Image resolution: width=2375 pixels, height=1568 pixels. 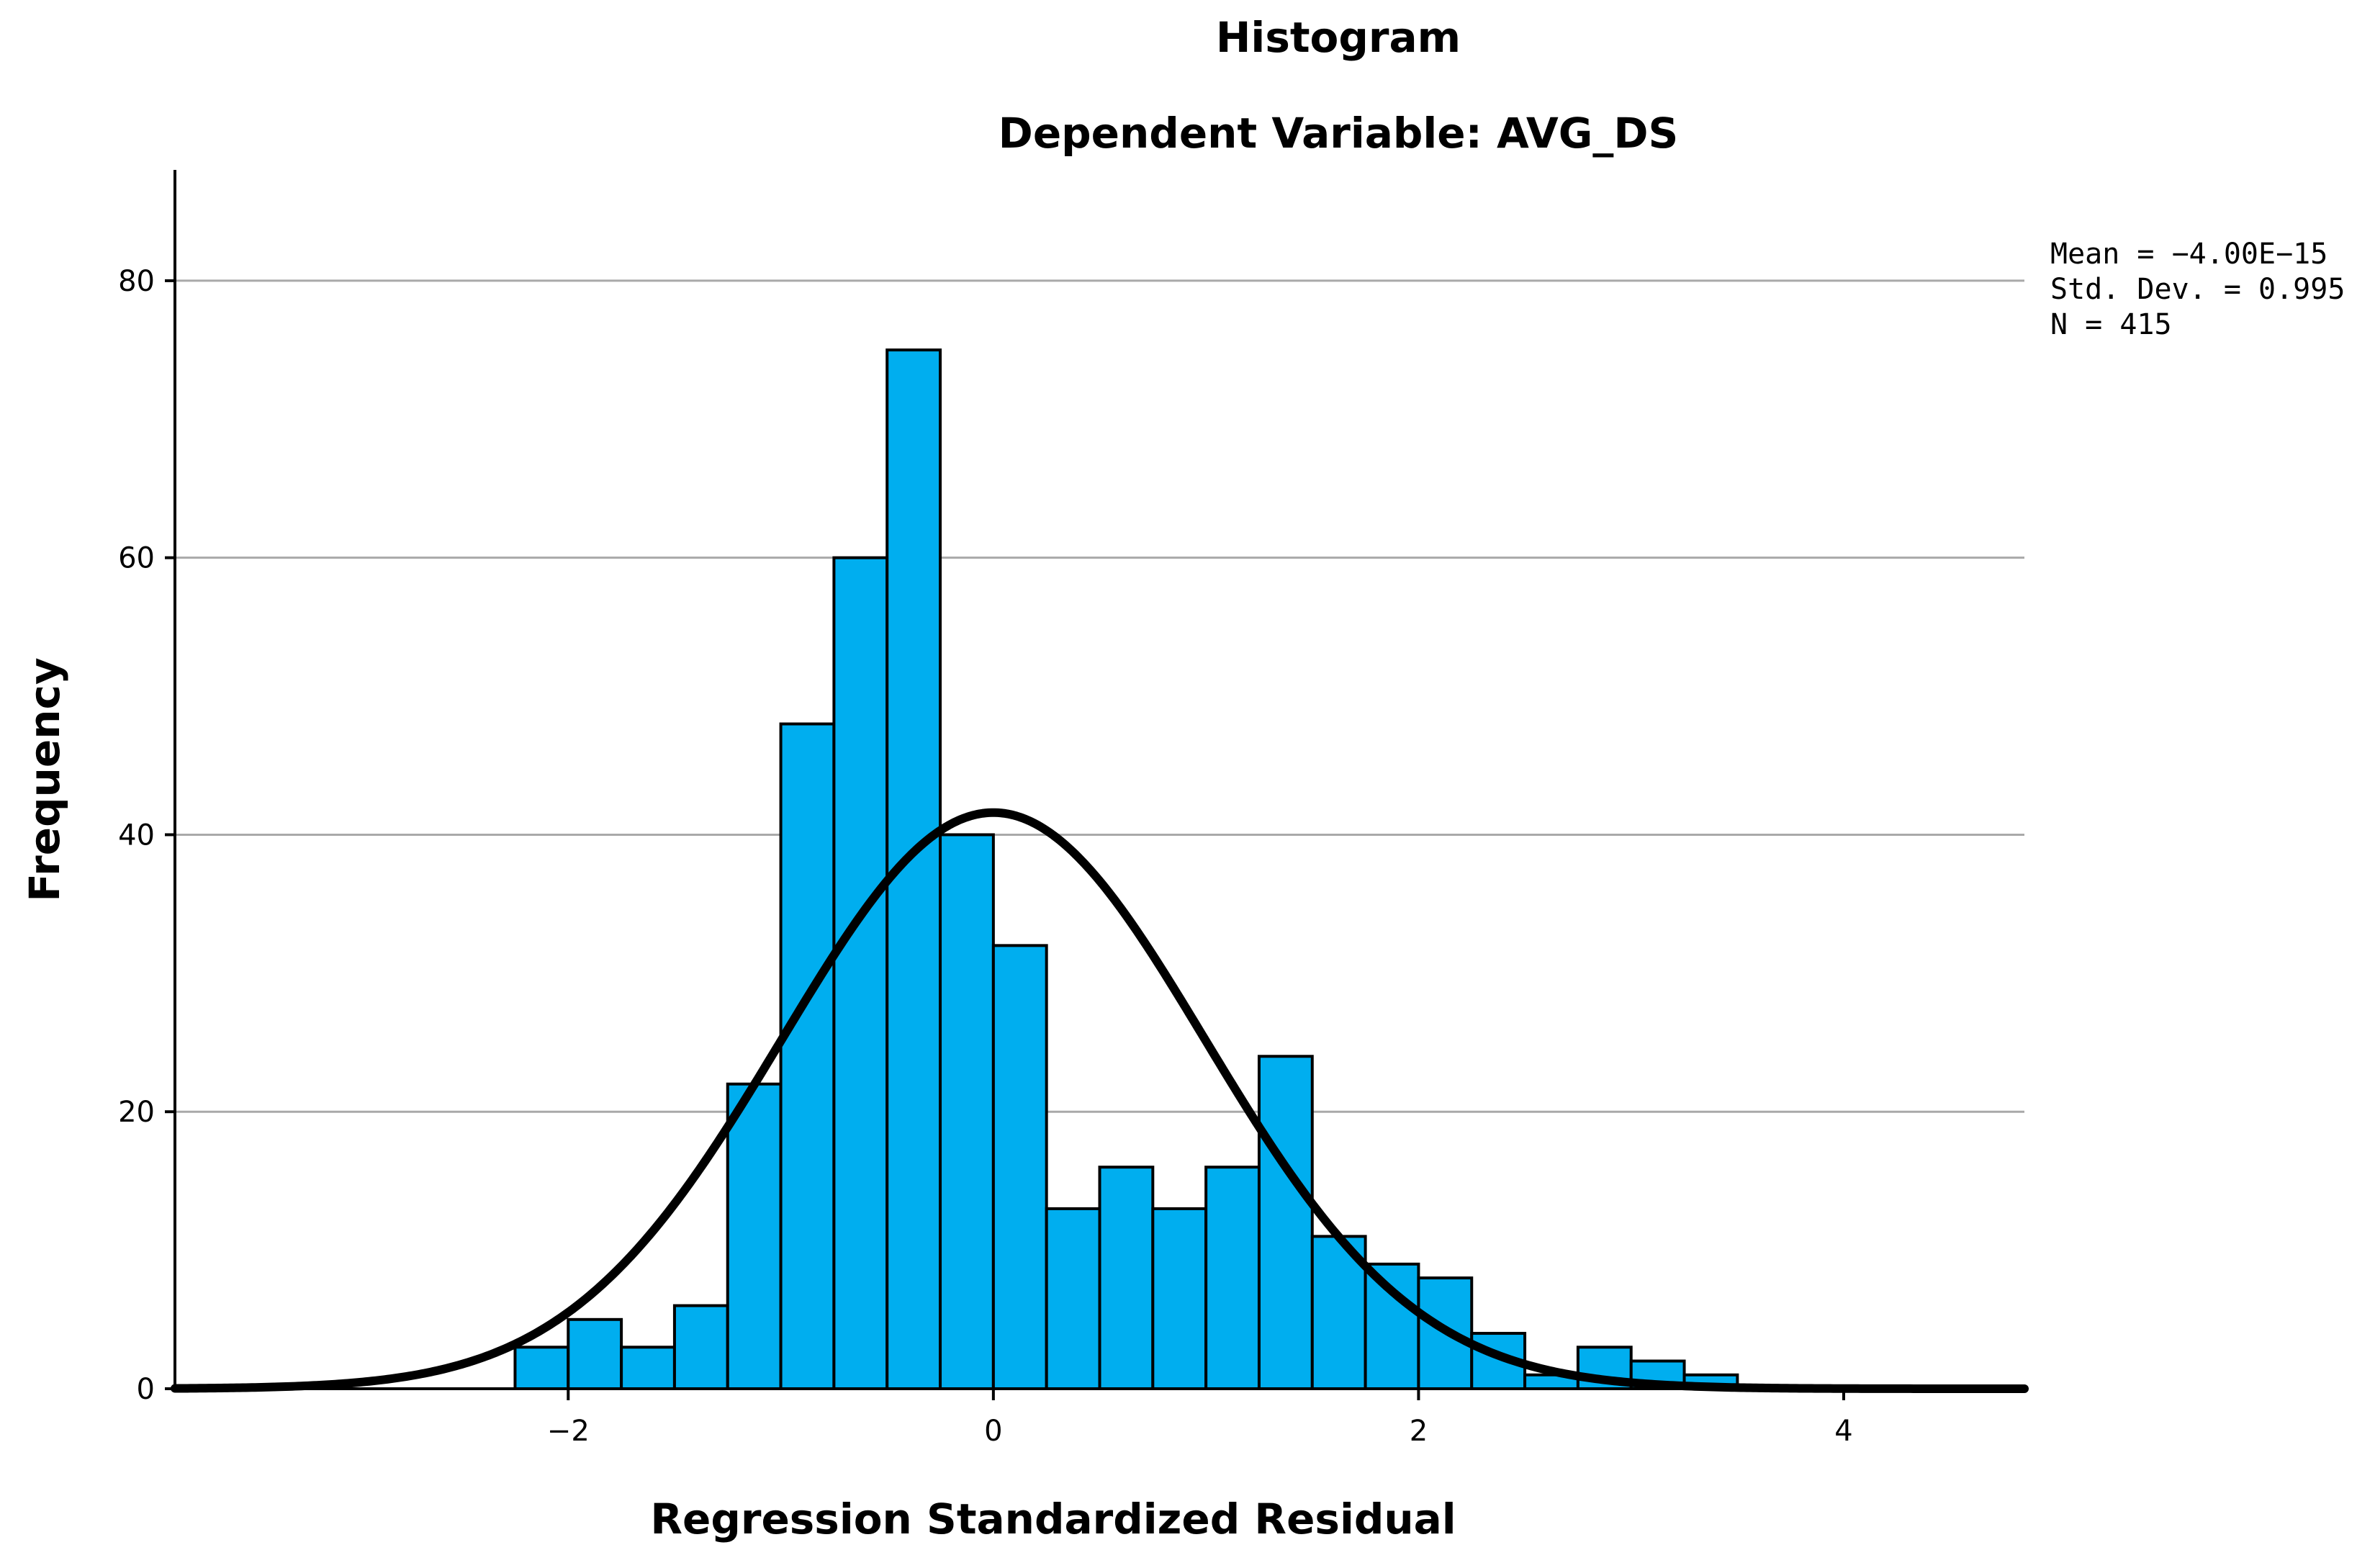 I want to click on stats-mean: Mean = −4.00E−15, so click(x=2188, y=254).